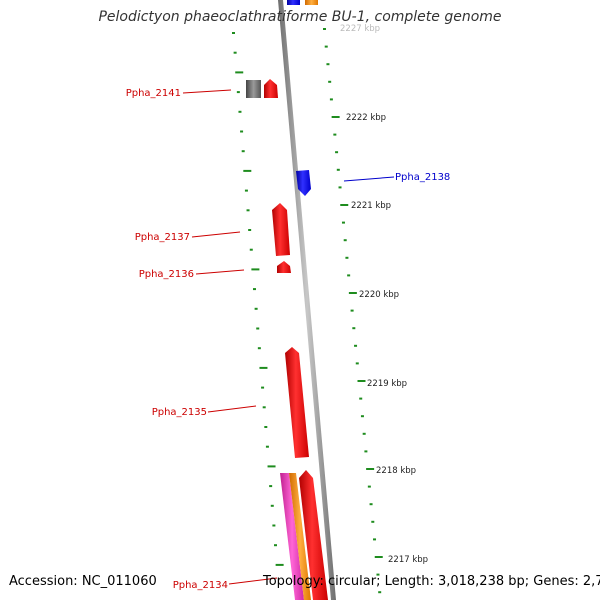 The image size is (600, 600). Describe the element at coordinates (166, 274) in the screenshot. I see `gene-label-ppha-2136: Ppha_2136` at that location.